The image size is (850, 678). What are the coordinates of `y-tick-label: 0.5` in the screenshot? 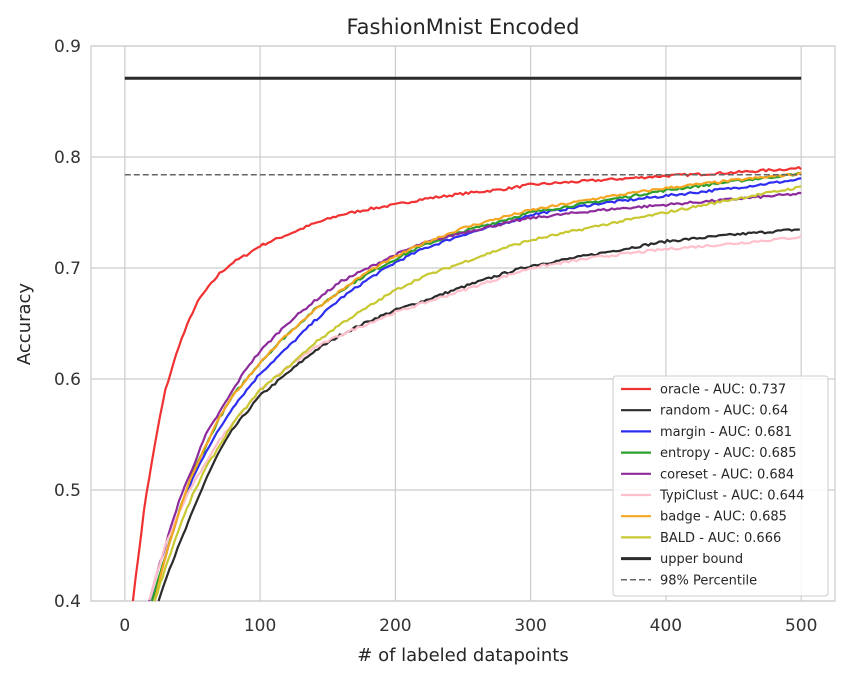 It's located at (67, 491).